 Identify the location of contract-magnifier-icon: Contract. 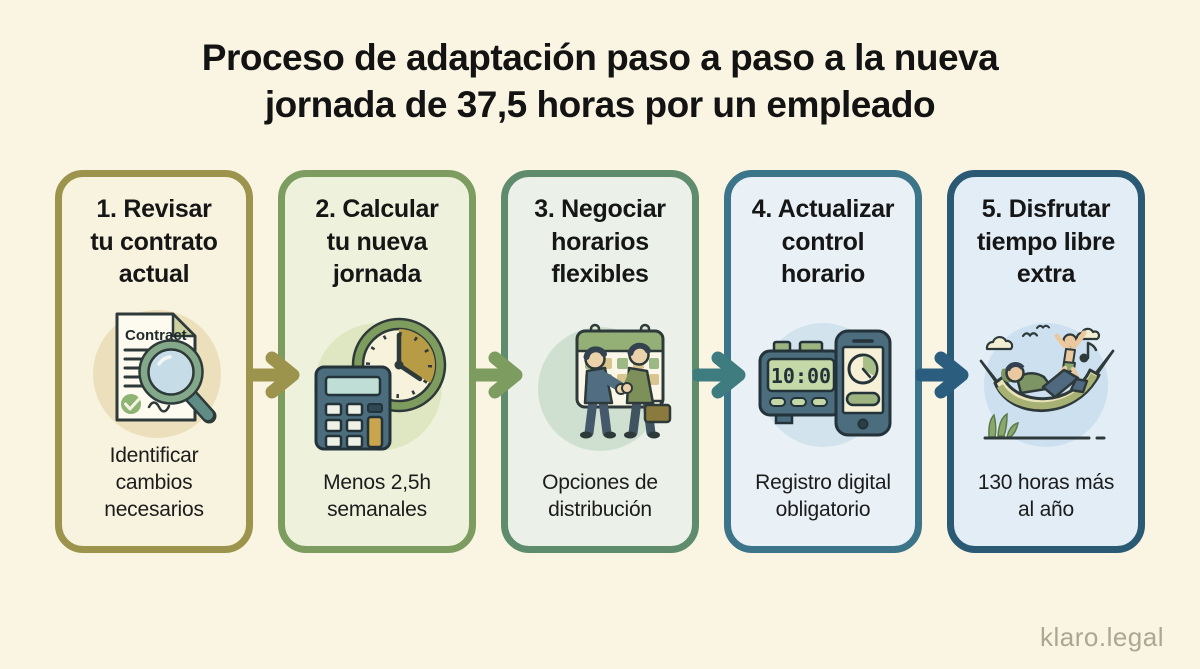
(157, 373).